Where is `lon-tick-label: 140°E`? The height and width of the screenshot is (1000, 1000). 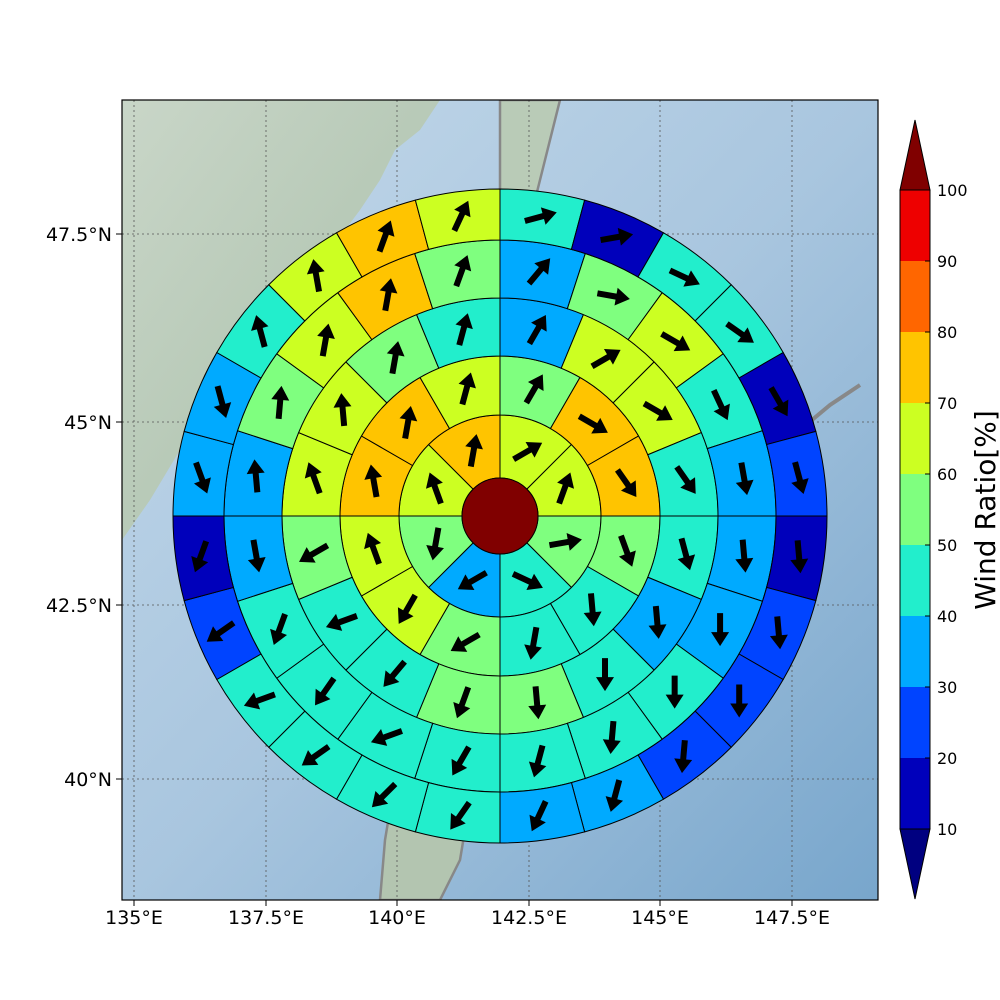
lon-tick-label: 140°E is located at coordinates (397, 918).